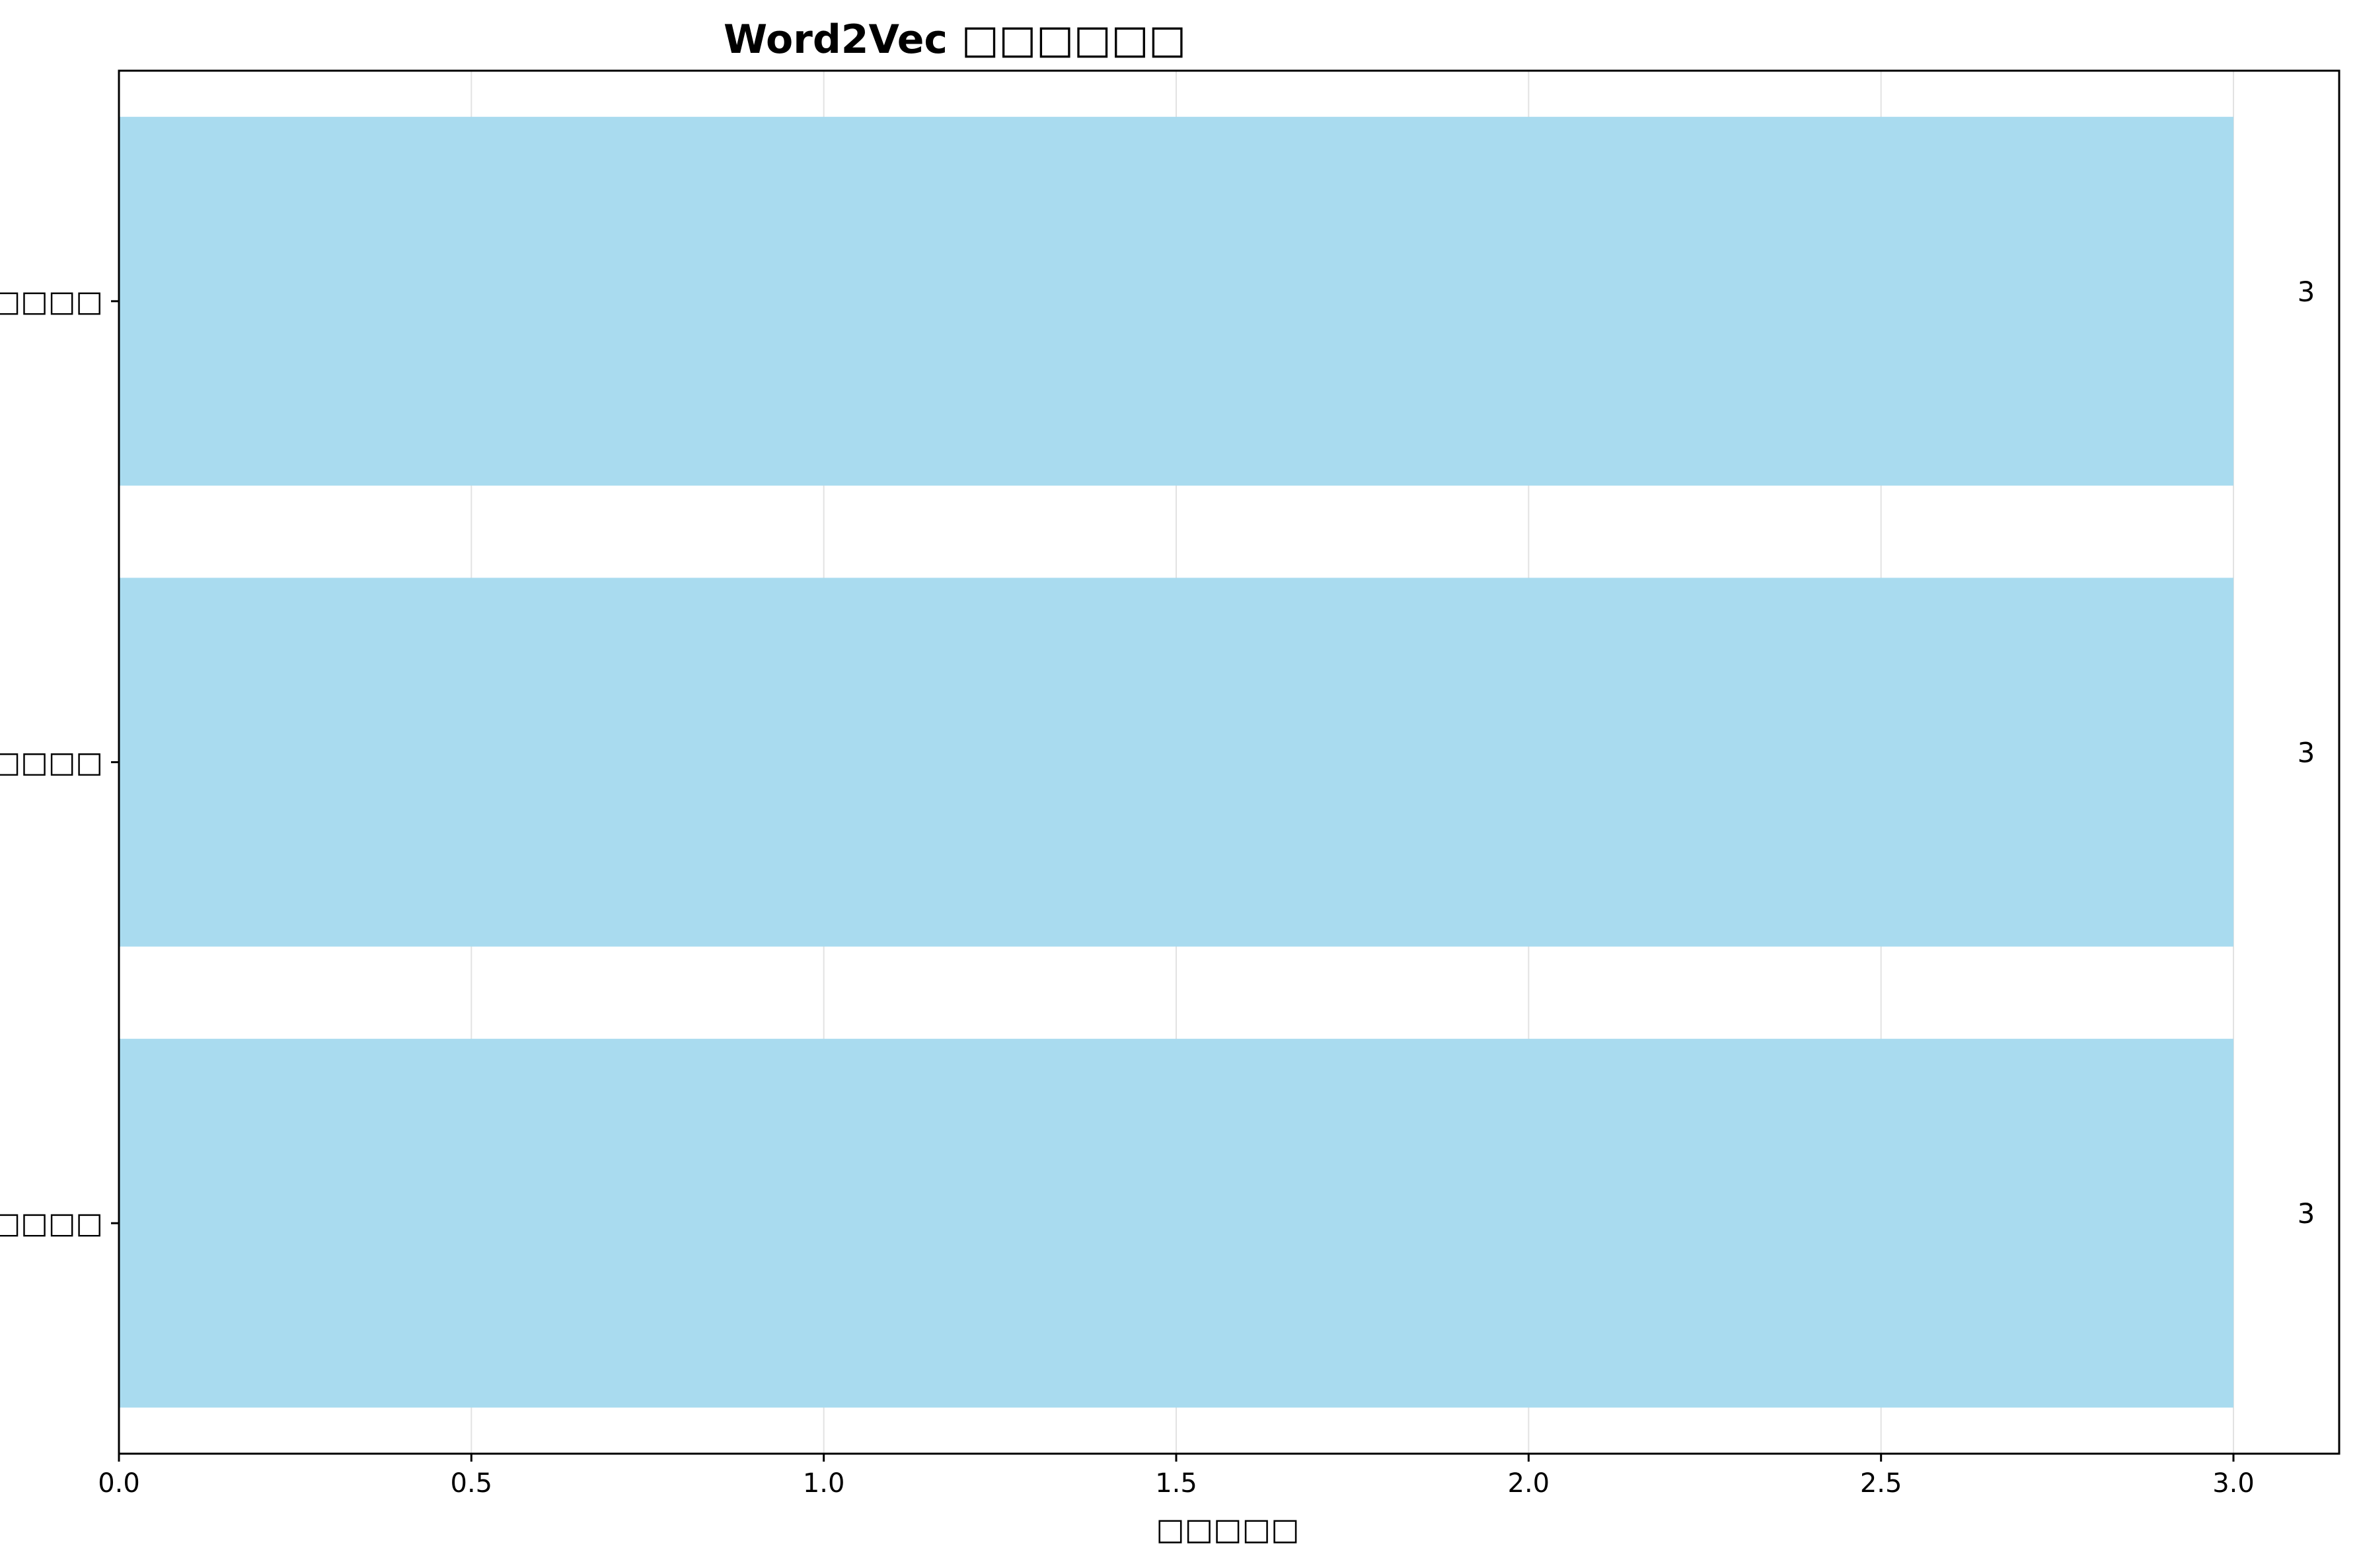 This screenshot has height=1568, width=2359. Describe the element at coordinates (1881, 1483) in the screenshot. I see `x-tick-label: 2.5` at that location.